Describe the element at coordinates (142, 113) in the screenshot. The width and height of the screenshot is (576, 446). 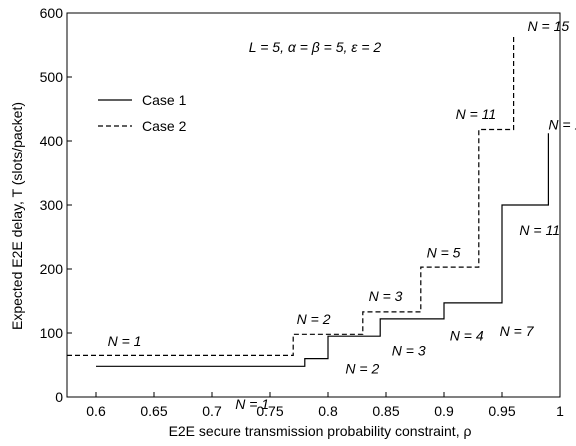
I see `legend: Case 1 Case 2` at that location.